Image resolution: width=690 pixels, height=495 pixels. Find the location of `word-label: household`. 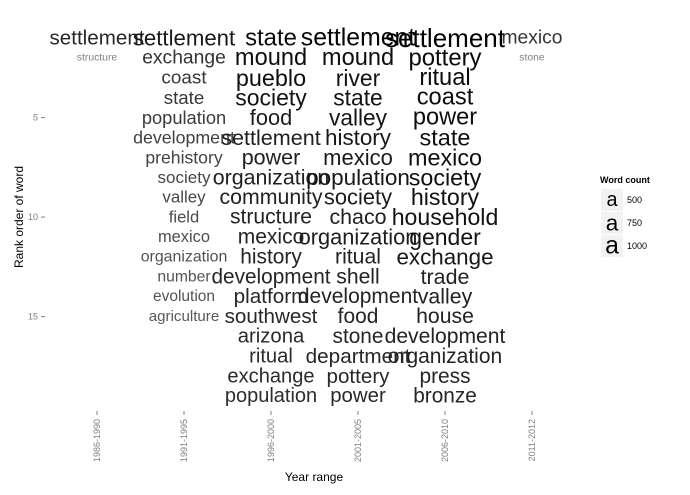

word-label: household is located at coordinates (445, 217).